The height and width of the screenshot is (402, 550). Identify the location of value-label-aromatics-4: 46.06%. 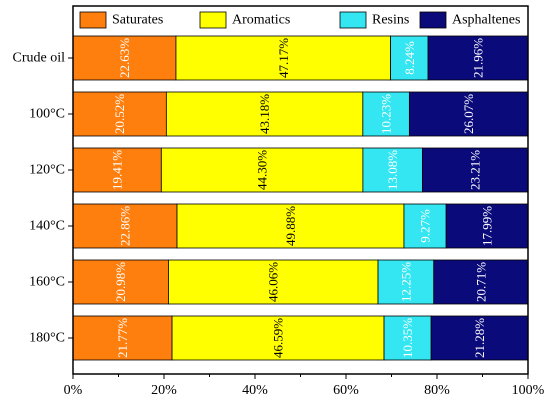
(273, 282).